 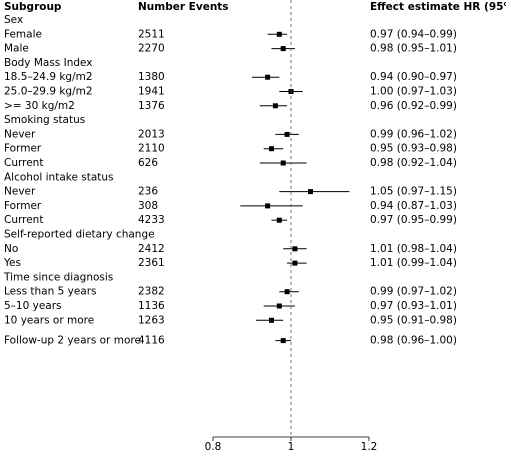 I want to click on events: 308, so click(x=148, y=206).